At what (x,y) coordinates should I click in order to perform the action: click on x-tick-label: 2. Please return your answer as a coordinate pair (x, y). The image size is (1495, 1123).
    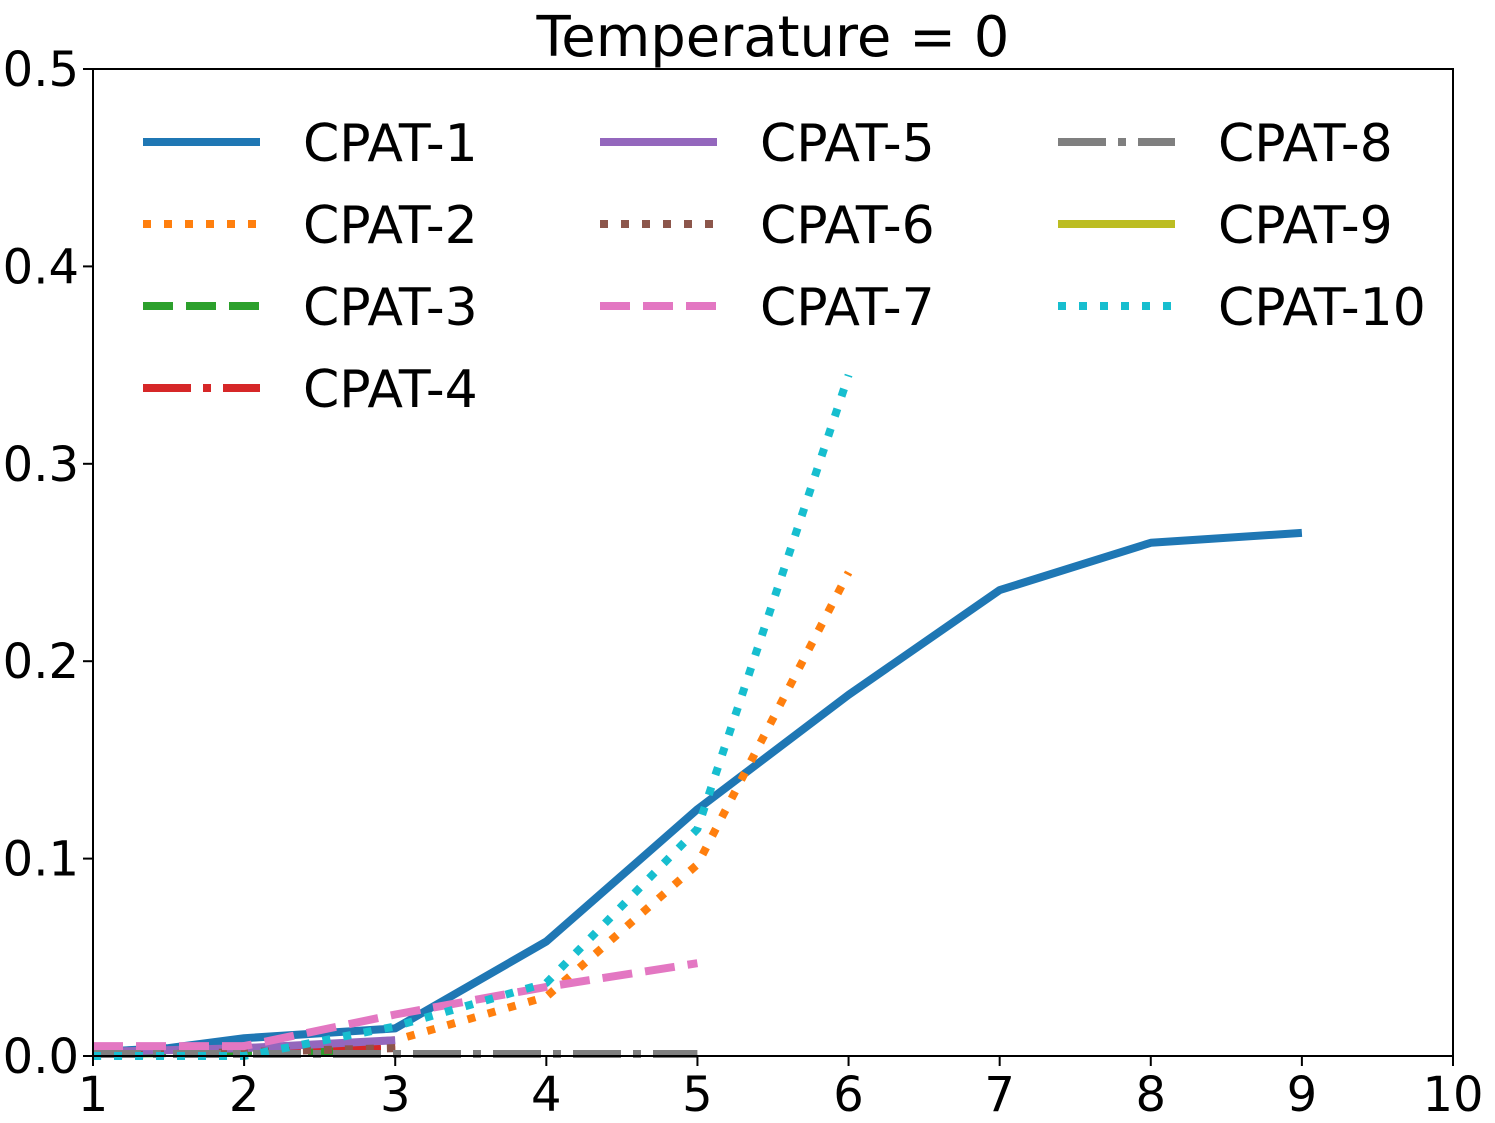
    Looking at the image, I should click on (244, 1095).